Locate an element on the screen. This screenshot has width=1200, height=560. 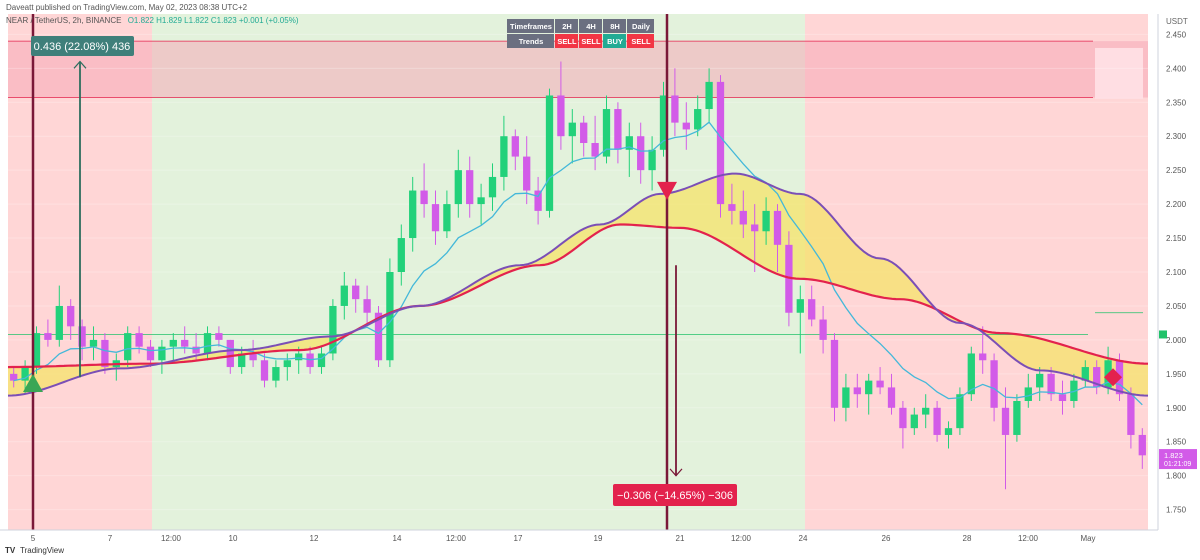
brand-name: TradingView is located at coordinates (42, 550).